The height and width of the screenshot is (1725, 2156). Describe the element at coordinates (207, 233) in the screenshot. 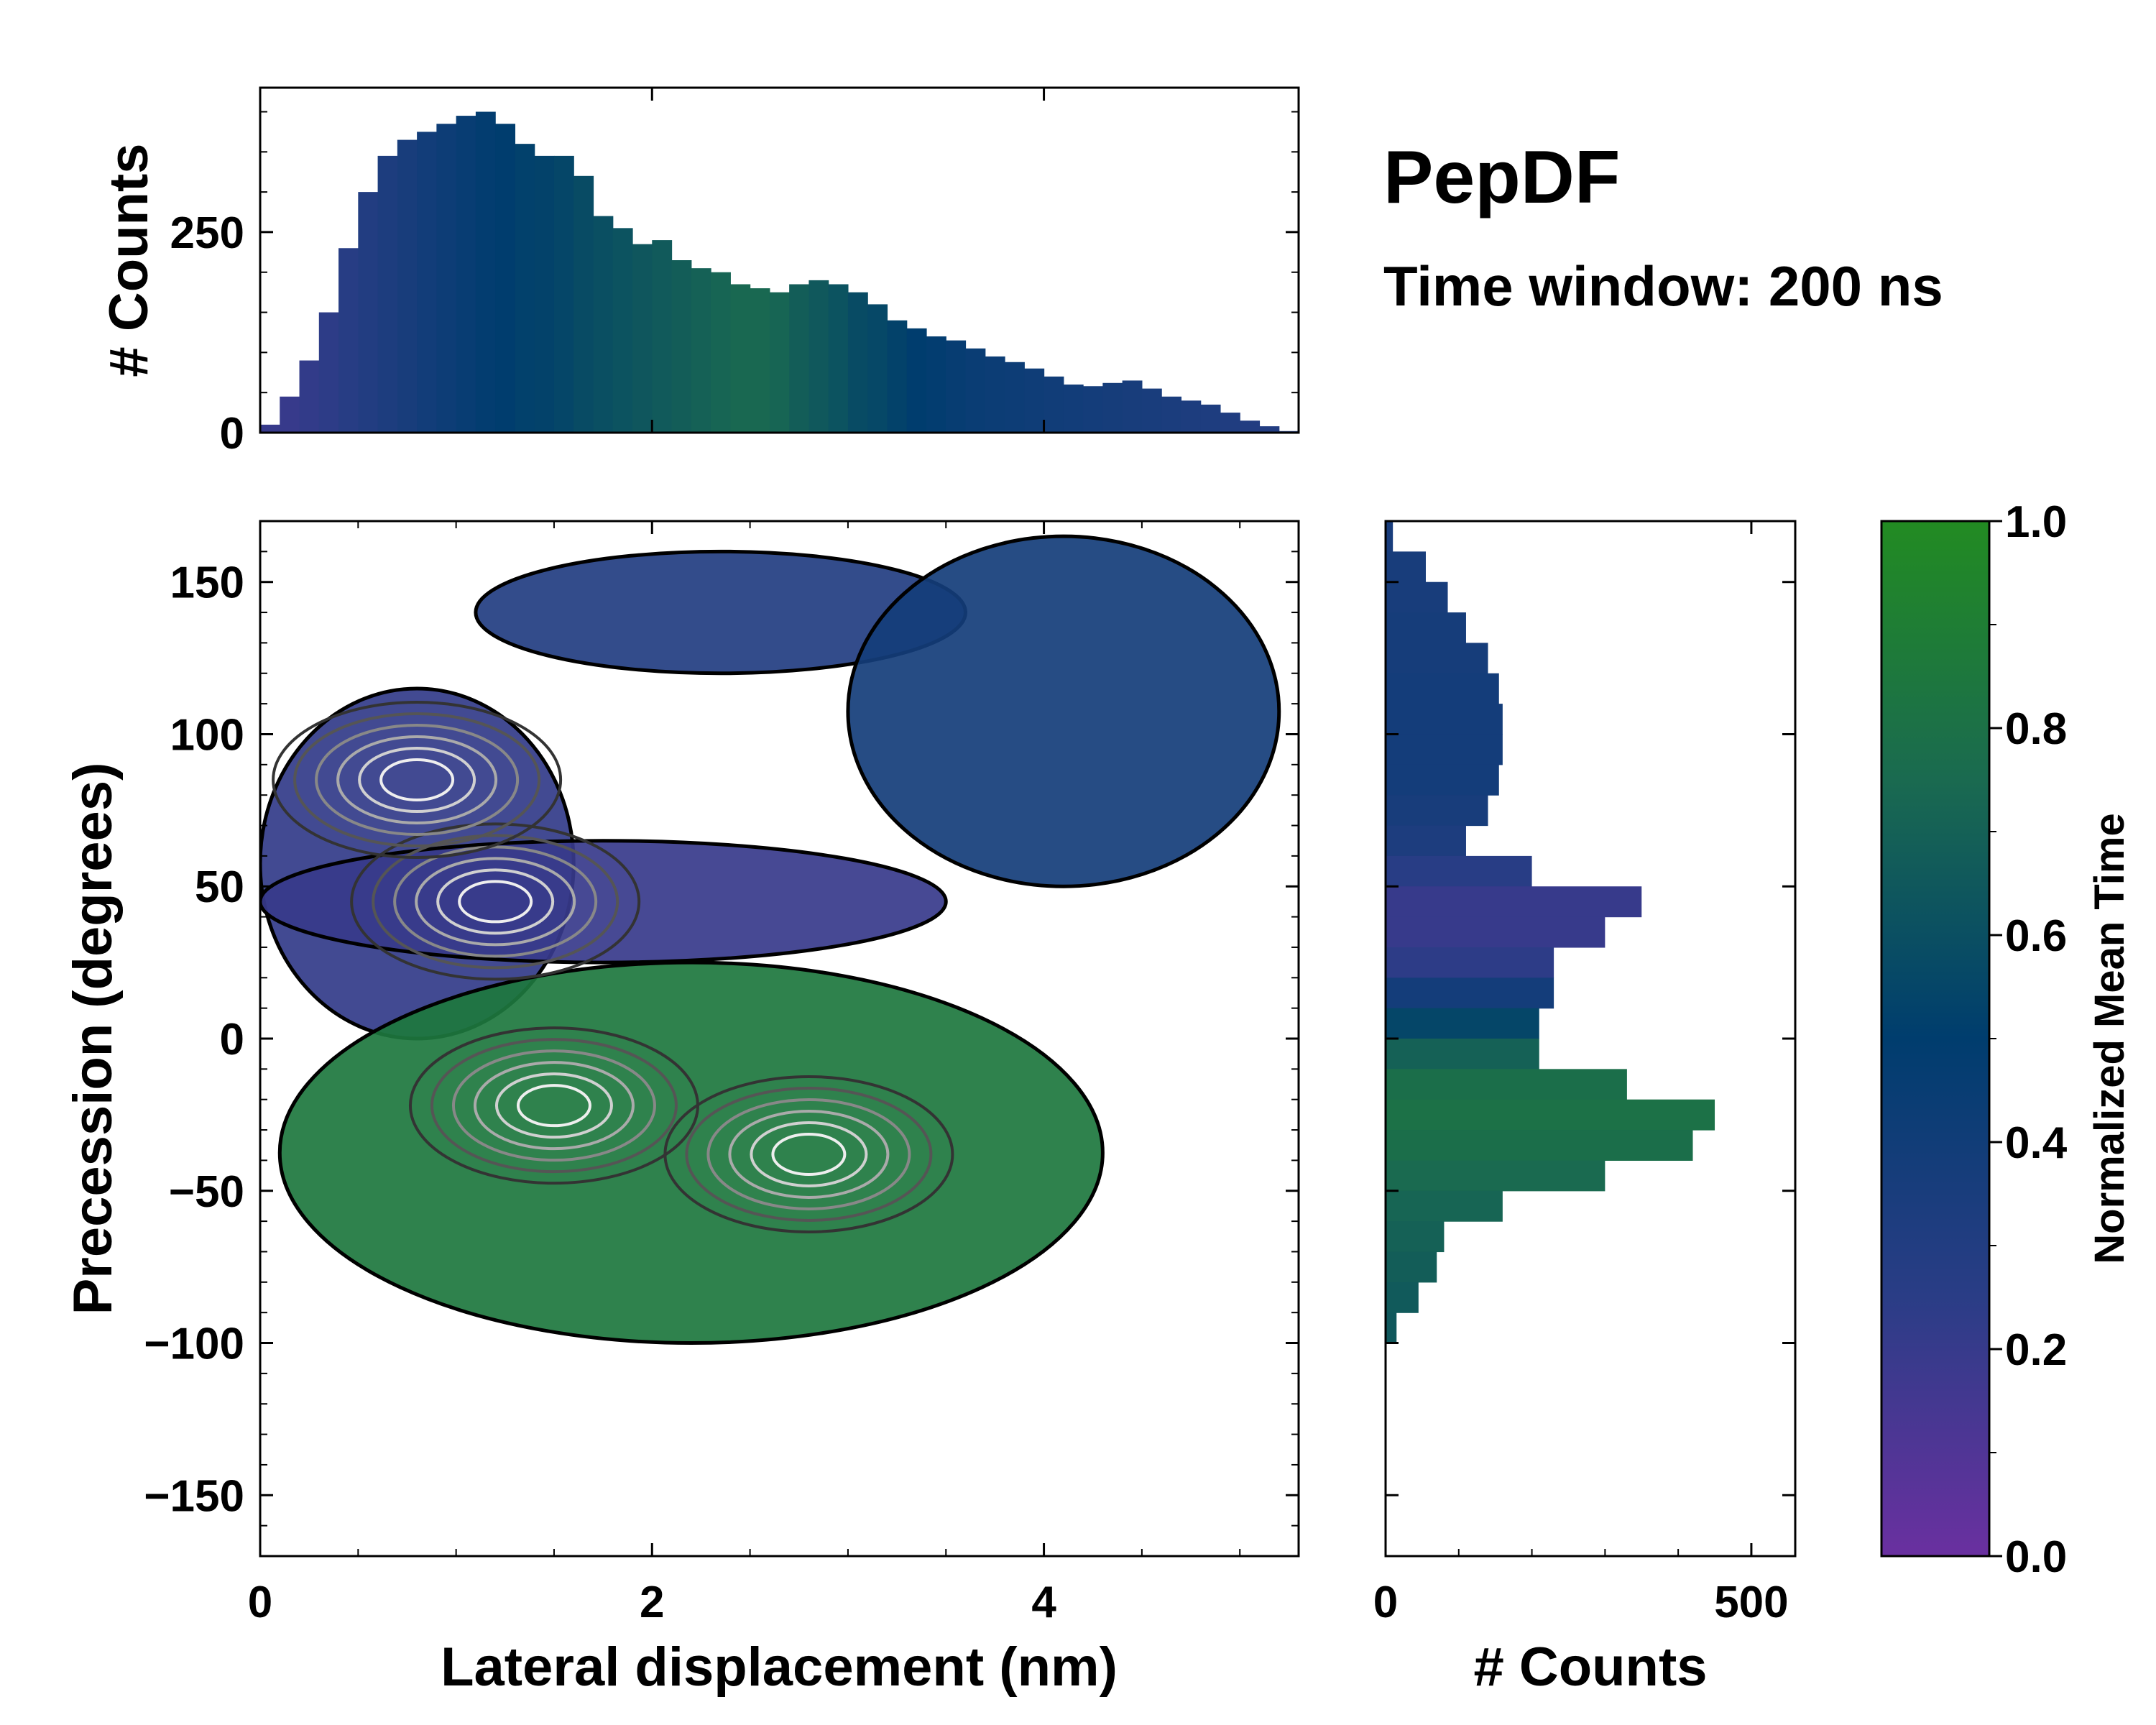

I see `top-y-tick-label: 250` at that location.